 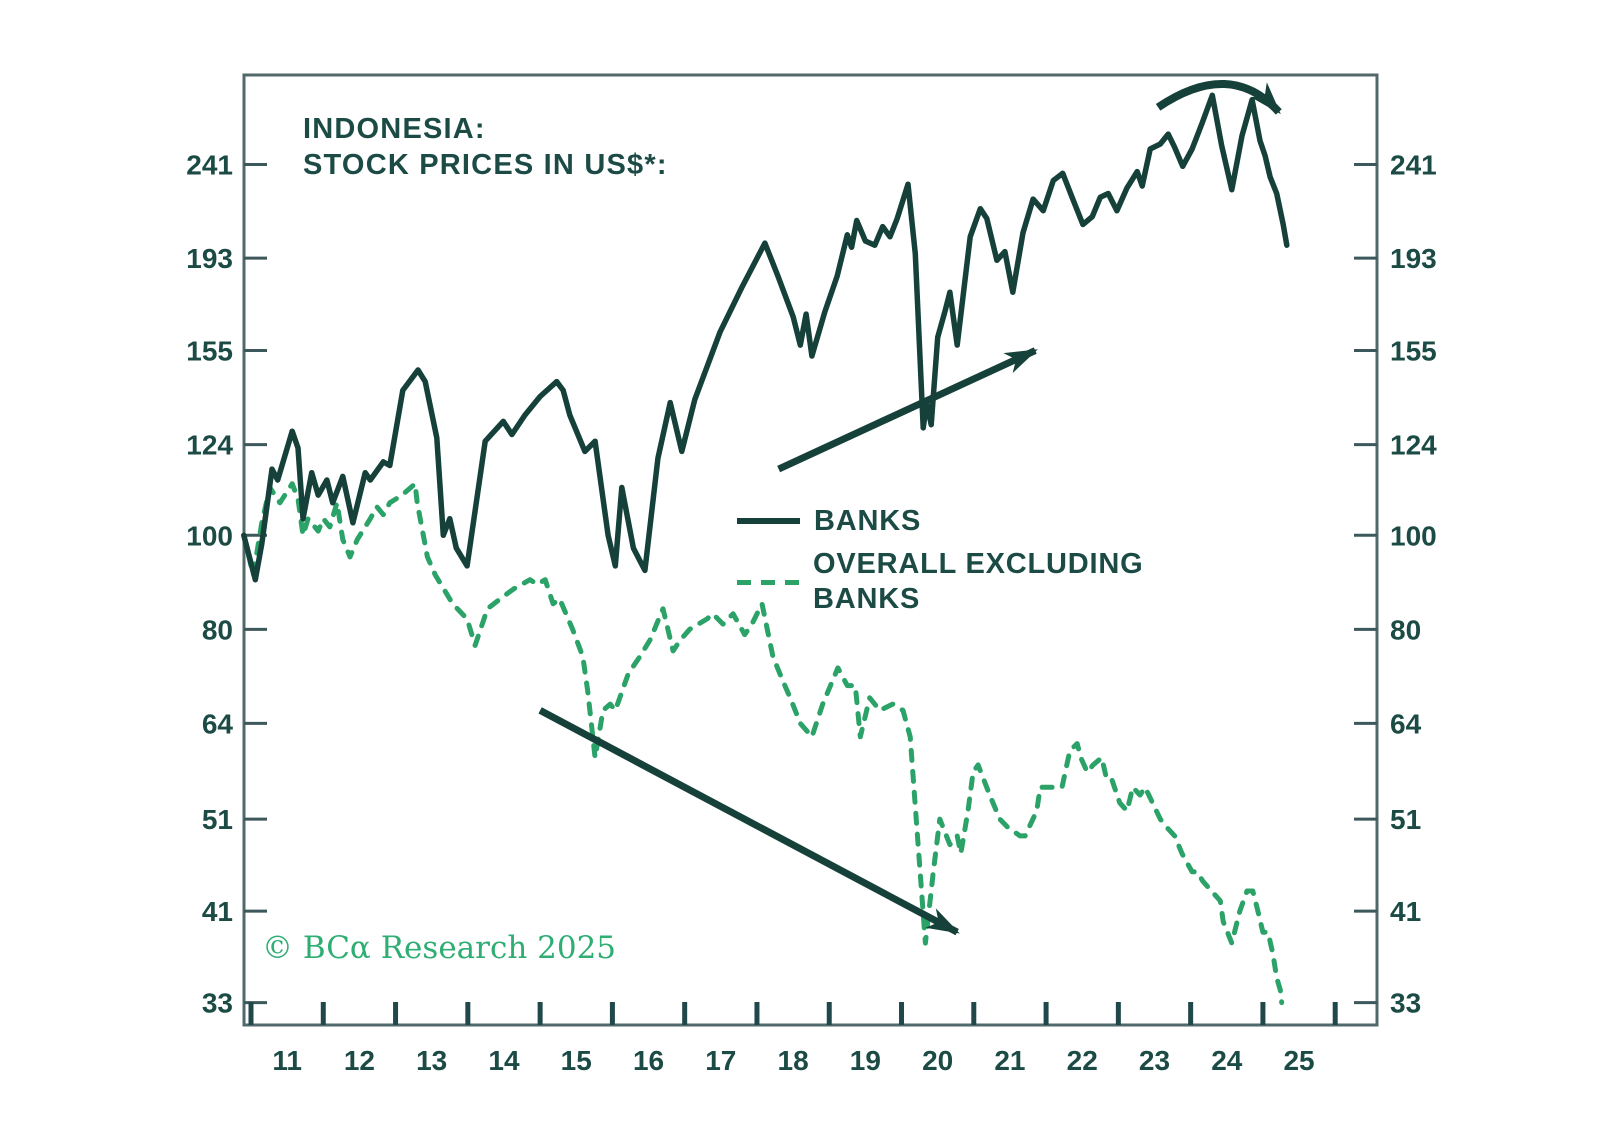 I want to click on x-axis-label: 22, so click(x=1082, y=1060).